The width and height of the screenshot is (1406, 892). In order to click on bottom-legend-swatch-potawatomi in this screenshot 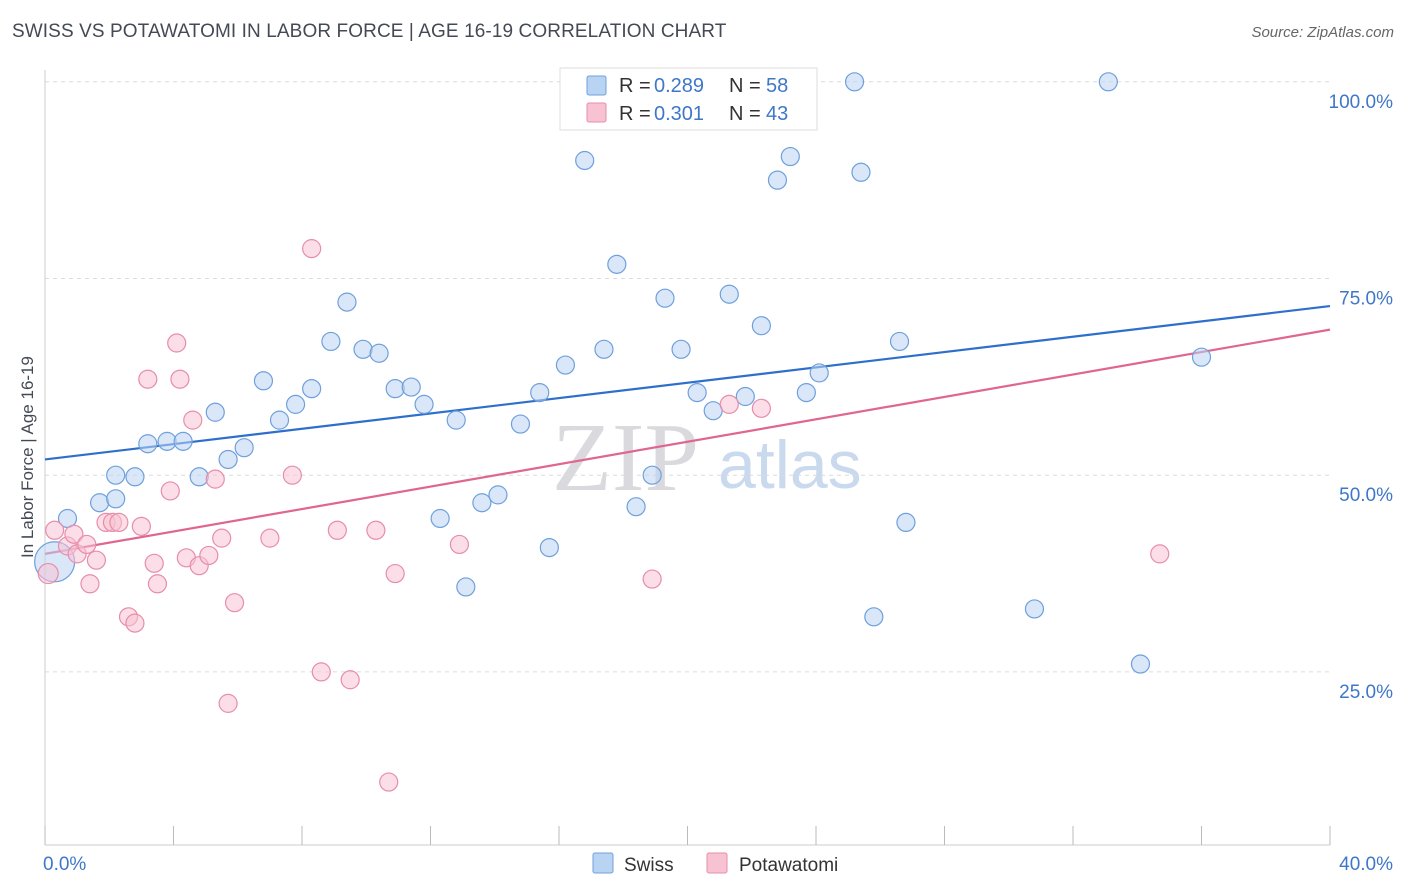, I will do `click(717, 863)`.